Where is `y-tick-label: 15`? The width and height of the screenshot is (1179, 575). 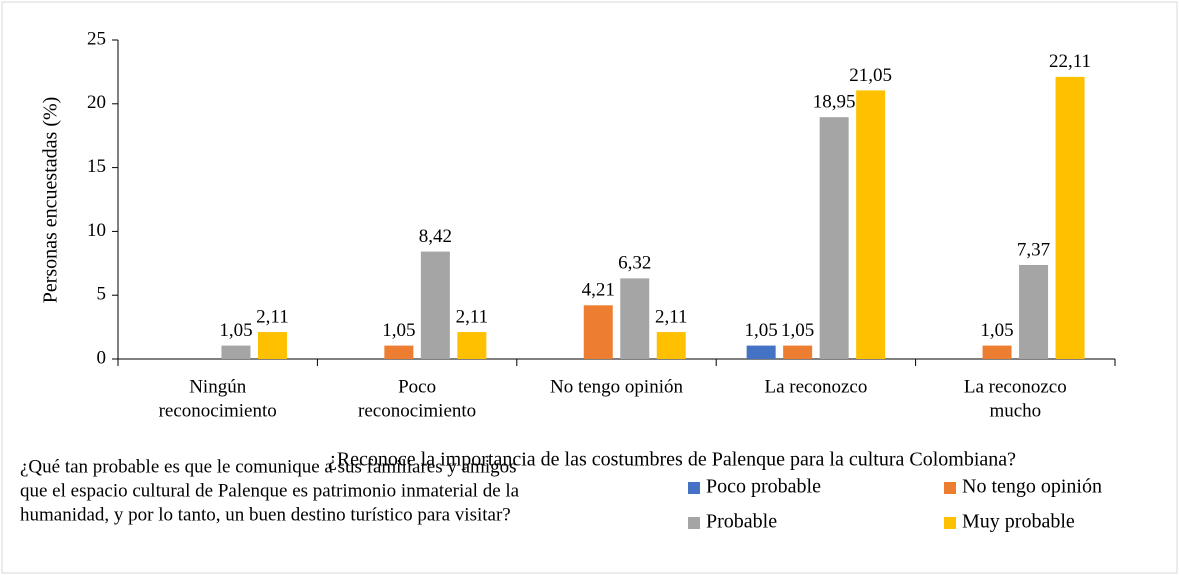 y-tick-label: 15 is located at coordinates (96, 166).